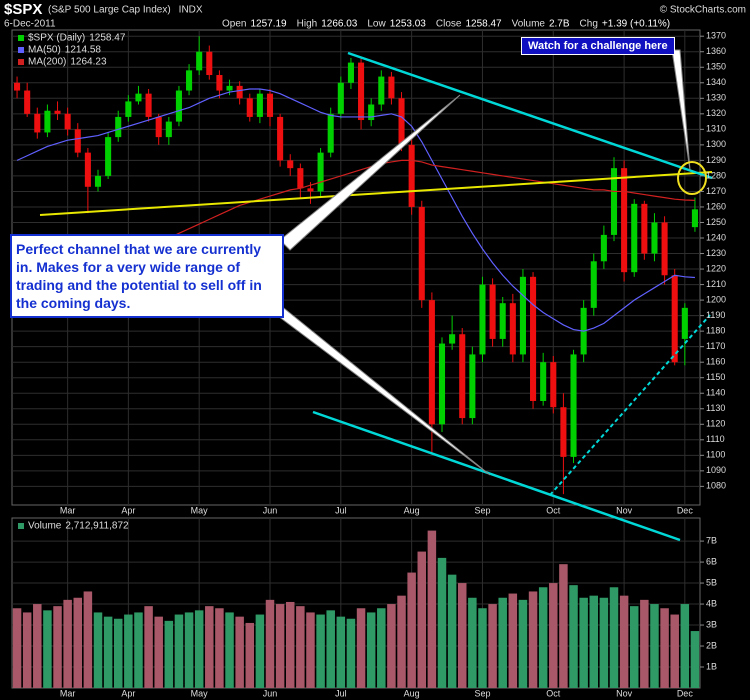 The image size is (750, 700). I want to click on y-tick-label: 1360, so click(716, 51).